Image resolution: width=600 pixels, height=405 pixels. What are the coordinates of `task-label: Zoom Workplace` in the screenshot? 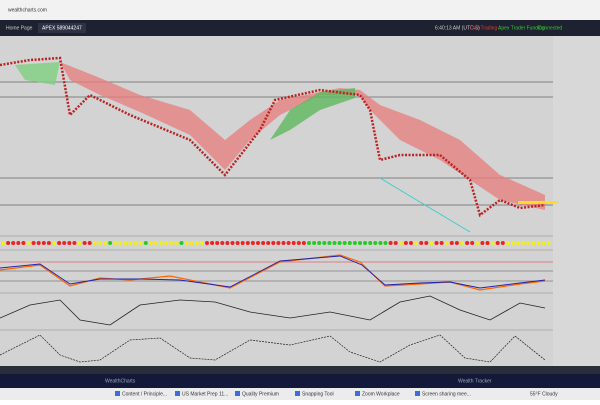 It's located at (381, 394).